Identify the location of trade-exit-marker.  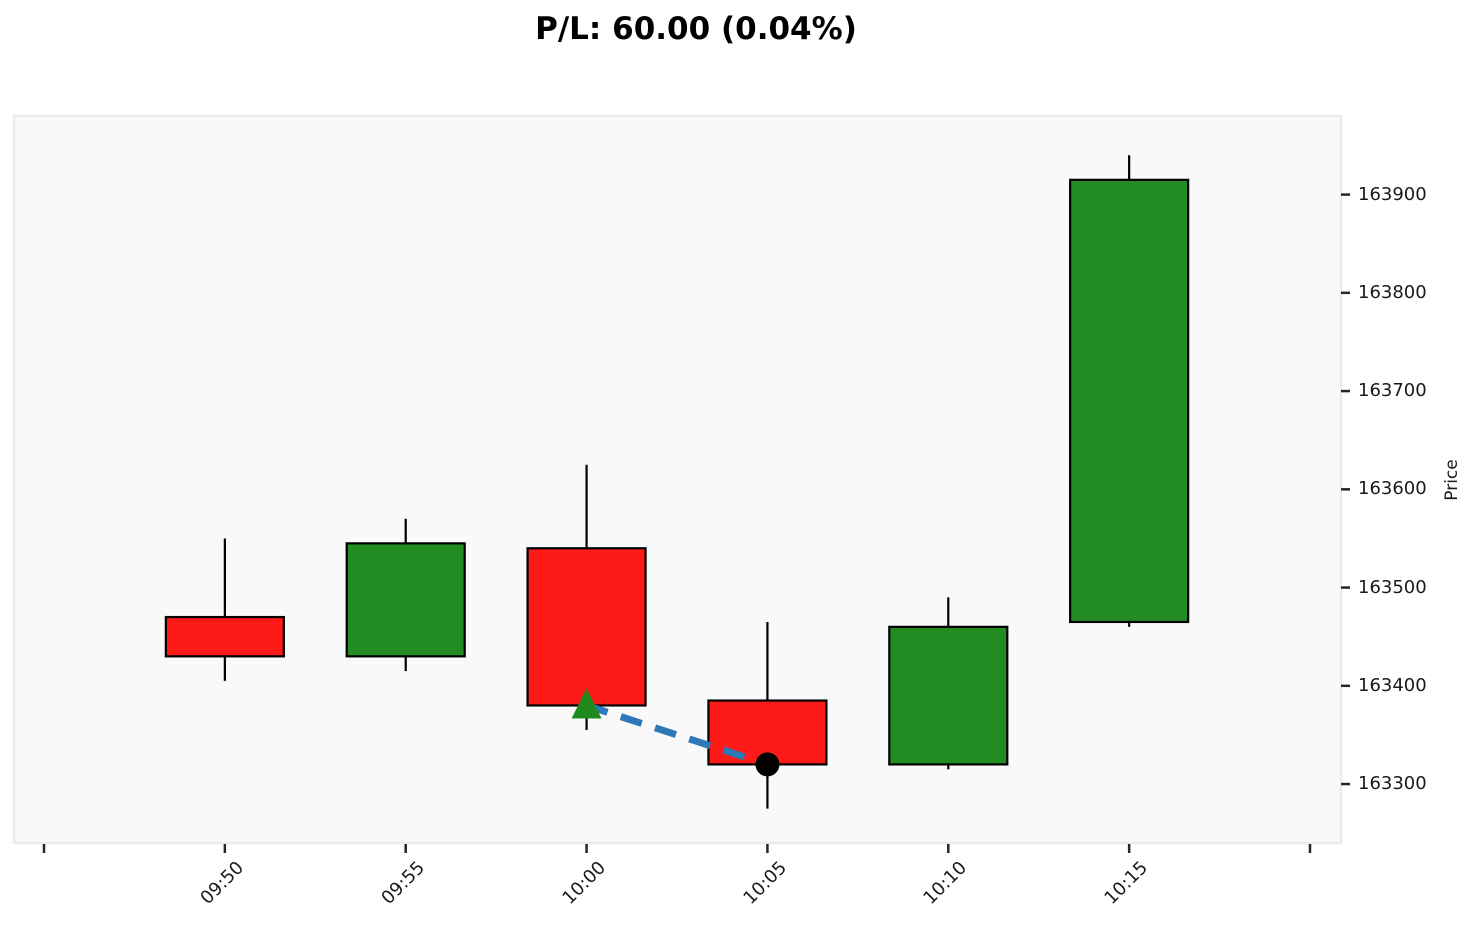
(767, 764).